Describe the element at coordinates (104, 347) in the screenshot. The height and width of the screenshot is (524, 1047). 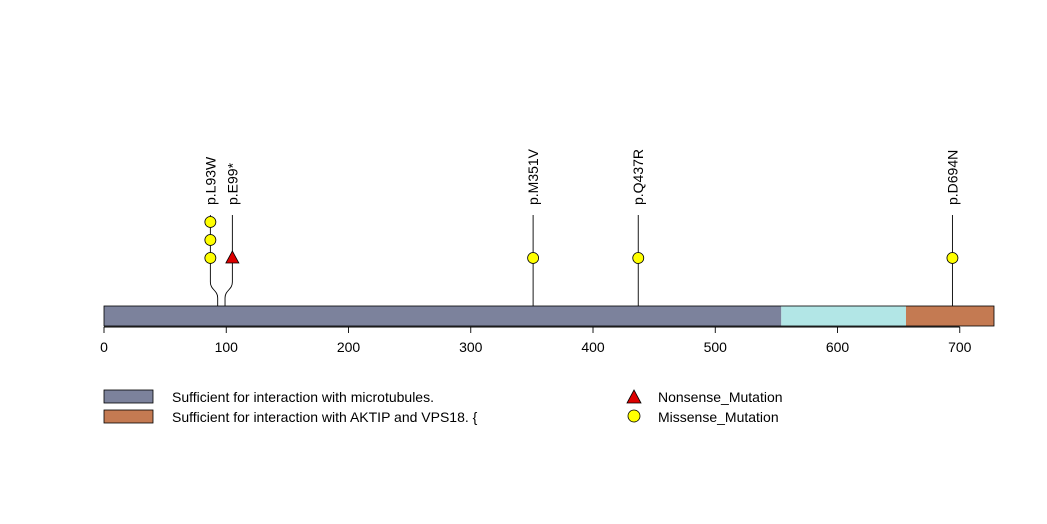
I see `x-tick-label: 0` at that location.